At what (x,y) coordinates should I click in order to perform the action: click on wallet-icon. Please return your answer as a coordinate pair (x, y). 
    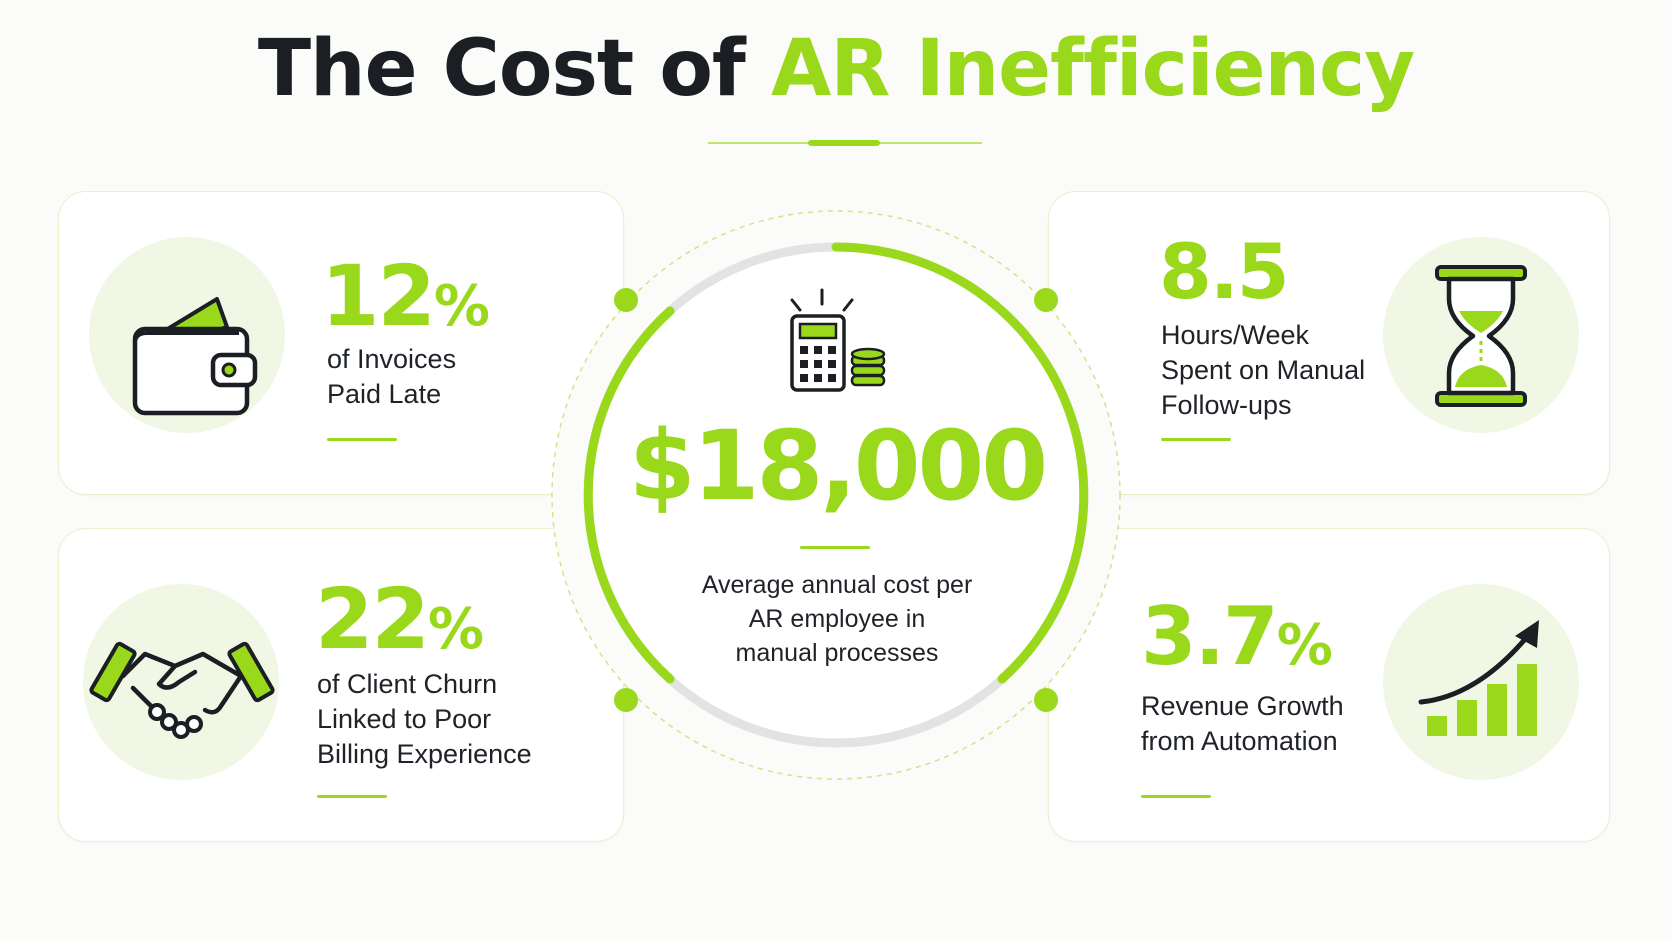
    Looking at the image, I should click on (187, 335).